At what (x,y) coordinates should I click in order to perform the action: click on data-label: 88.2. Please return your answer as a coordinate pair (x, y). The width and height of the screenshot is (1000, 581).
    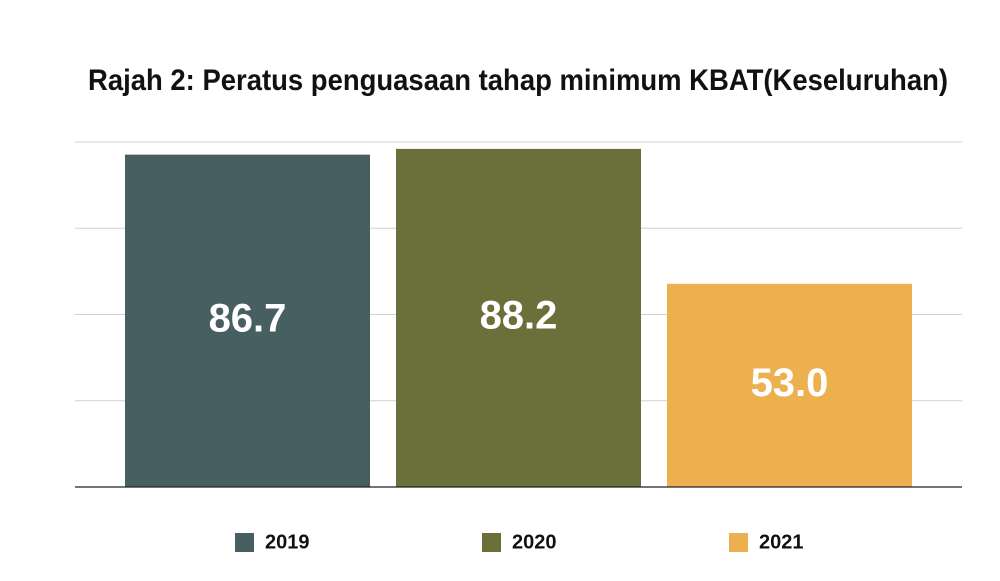
    Looking at the image, I should click on (519, 316).